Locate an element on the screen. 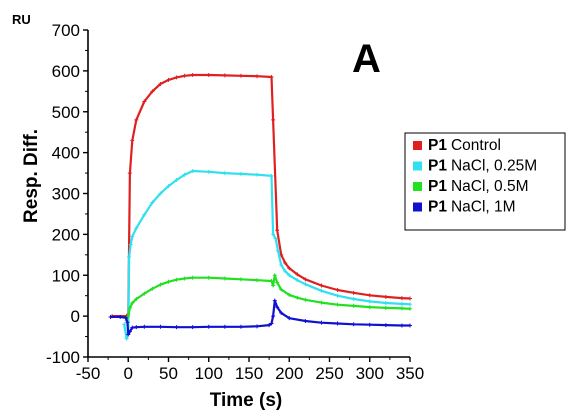 This screenshot has height=412, width=574. panel-label: A is located at coordinates (366, 59).